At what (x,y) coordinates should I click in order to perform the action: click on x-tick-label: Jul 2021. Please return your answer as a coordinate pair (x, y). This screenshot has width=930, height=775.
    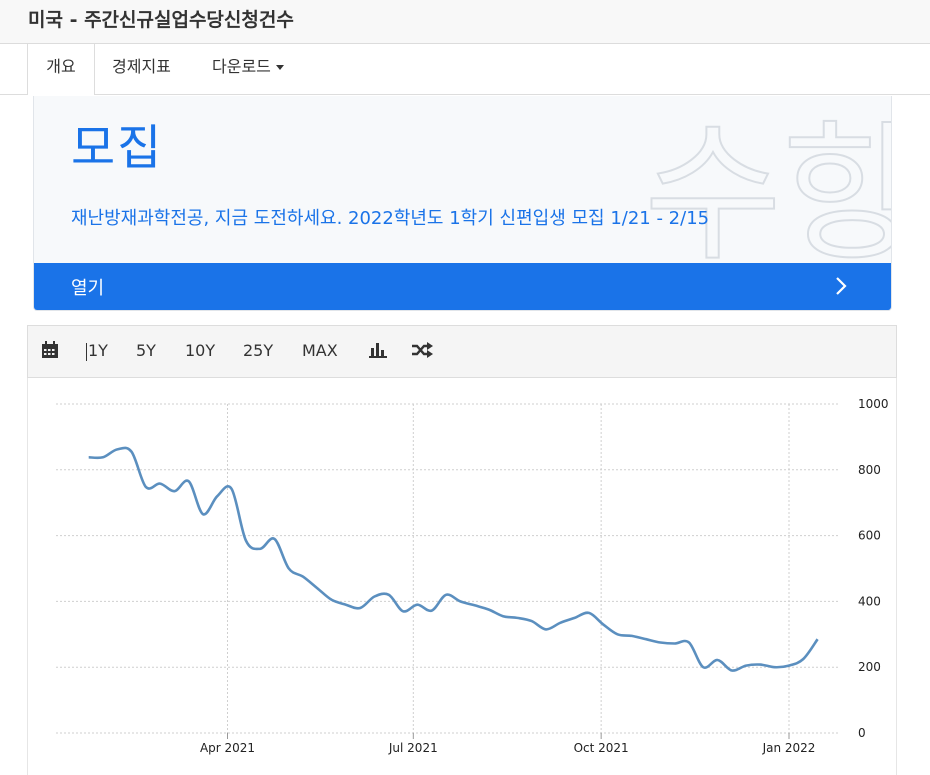
    Looking at the image, I should click on (413, 748).